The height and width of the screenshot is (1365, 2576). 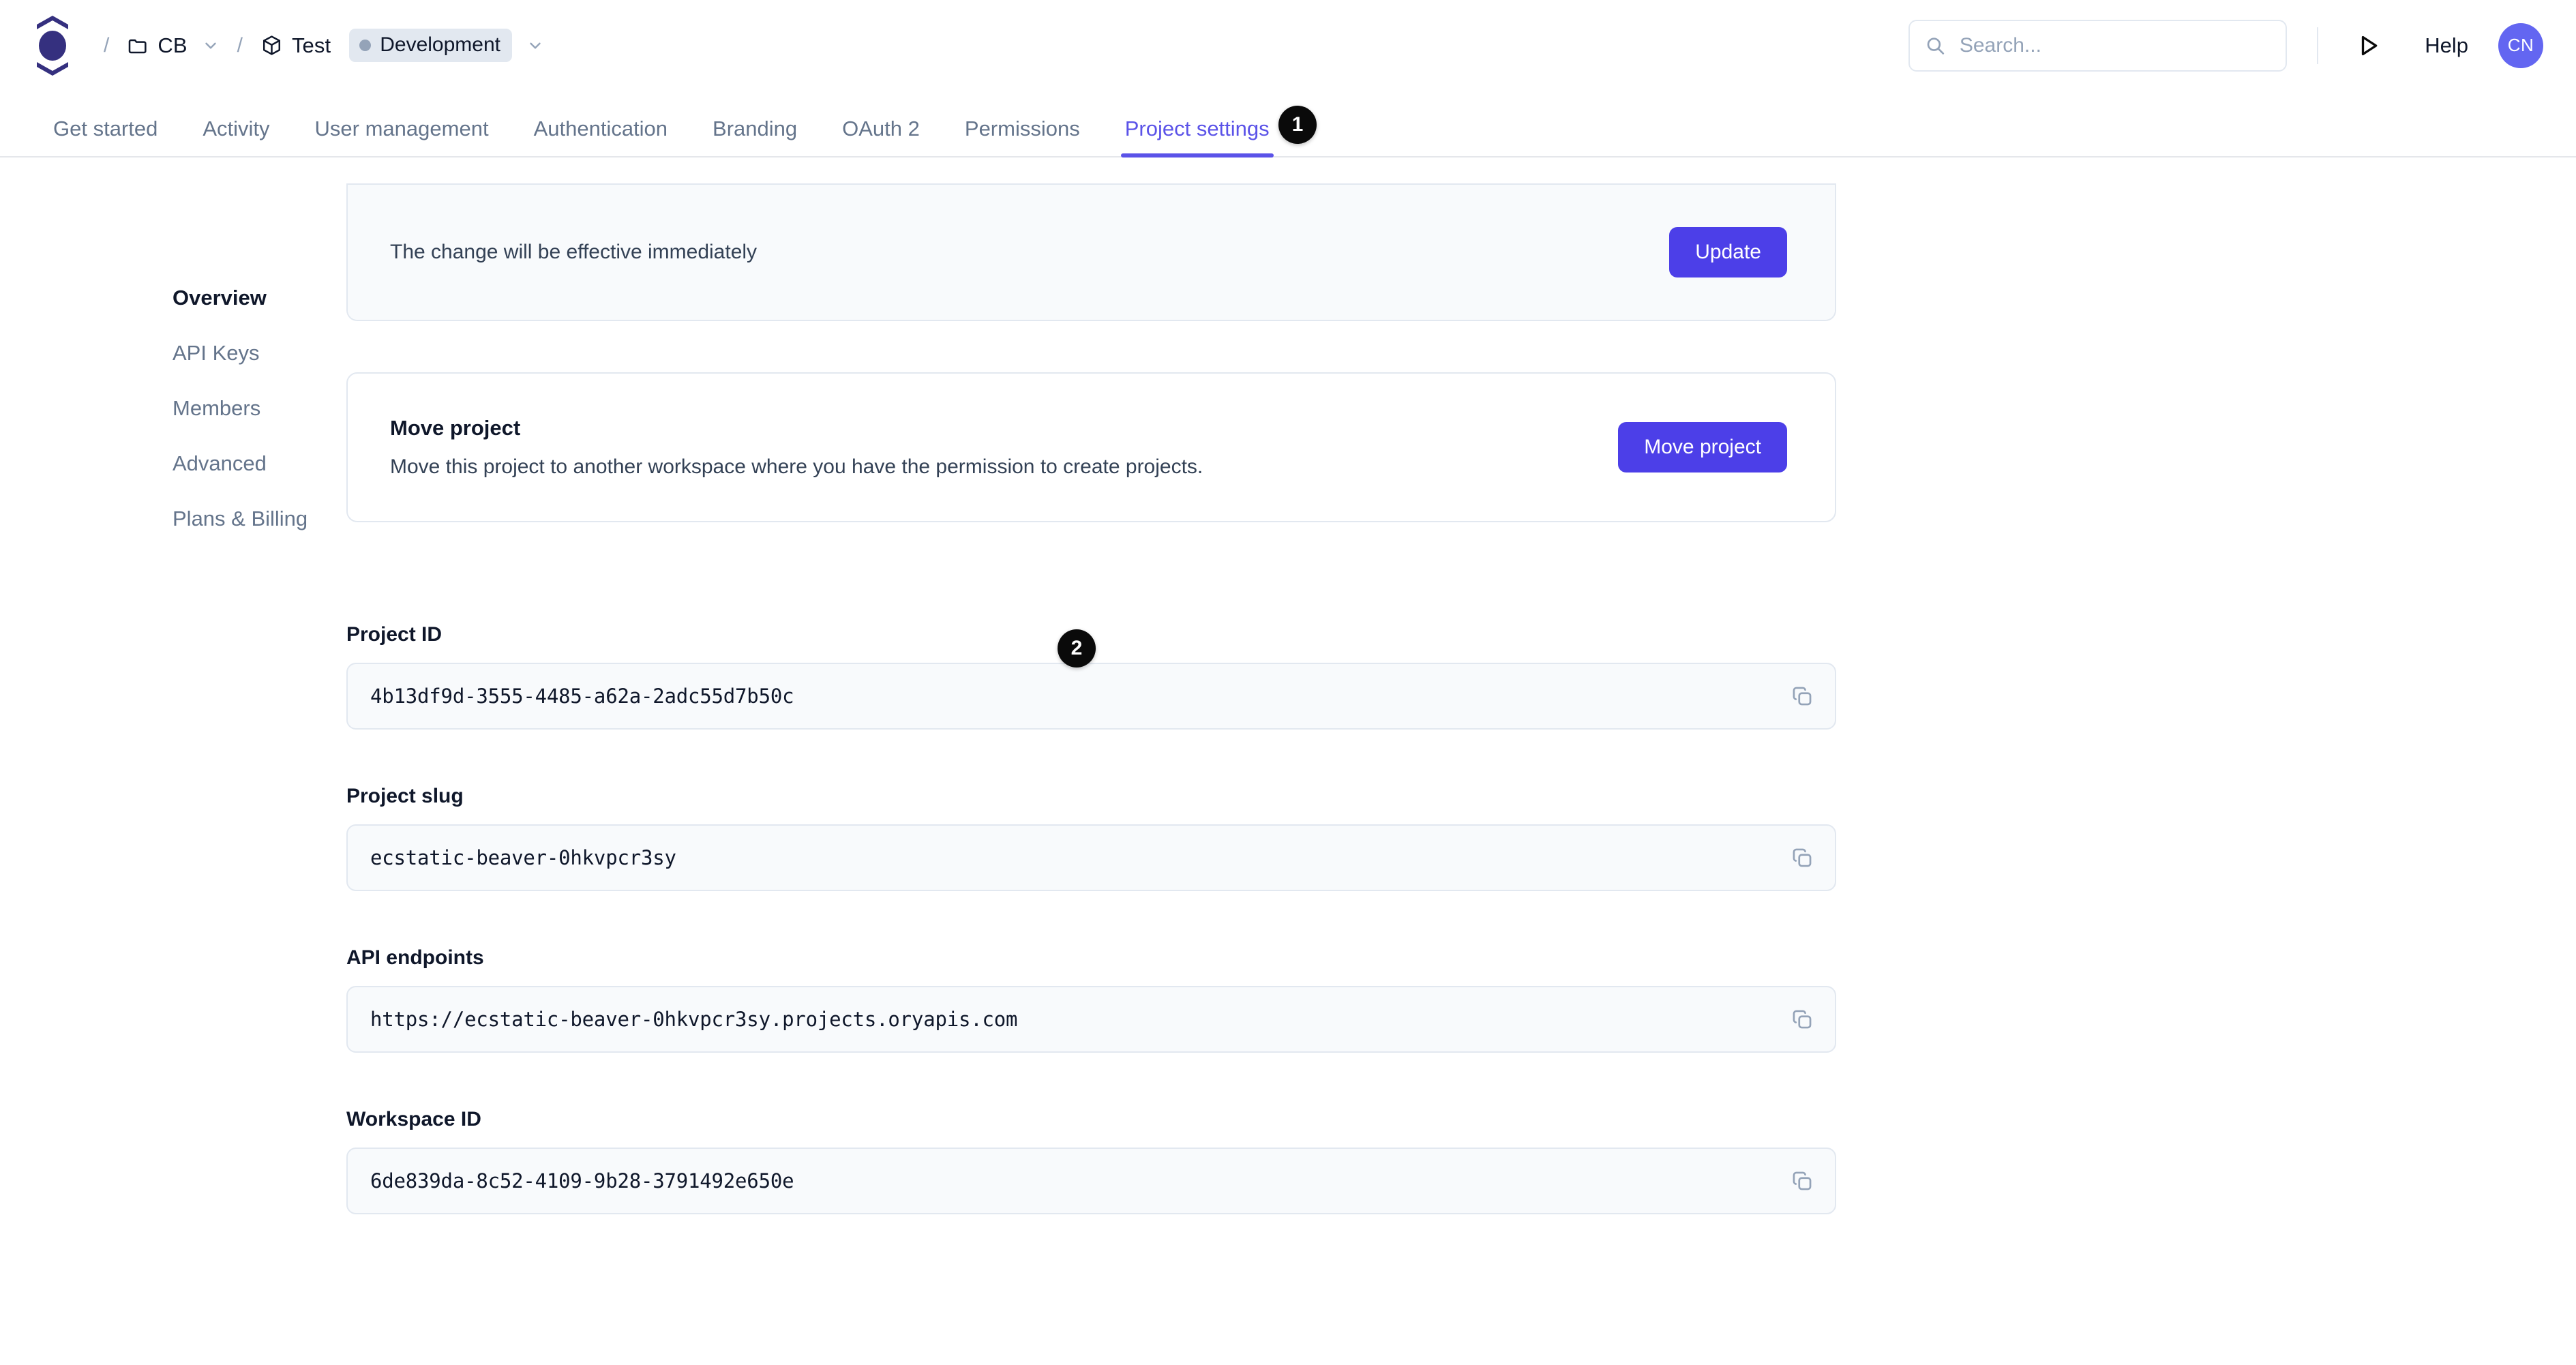 I want to click on sidebar-item-api-keys: API Keys, so click(x=217, y=353).